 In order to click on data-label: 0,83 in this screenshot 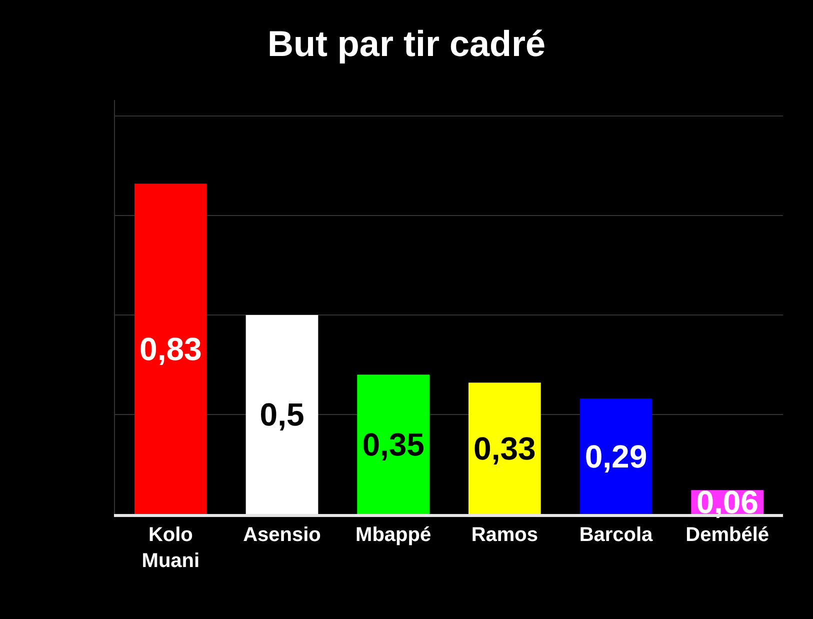, I will do `click(171, 348)`.